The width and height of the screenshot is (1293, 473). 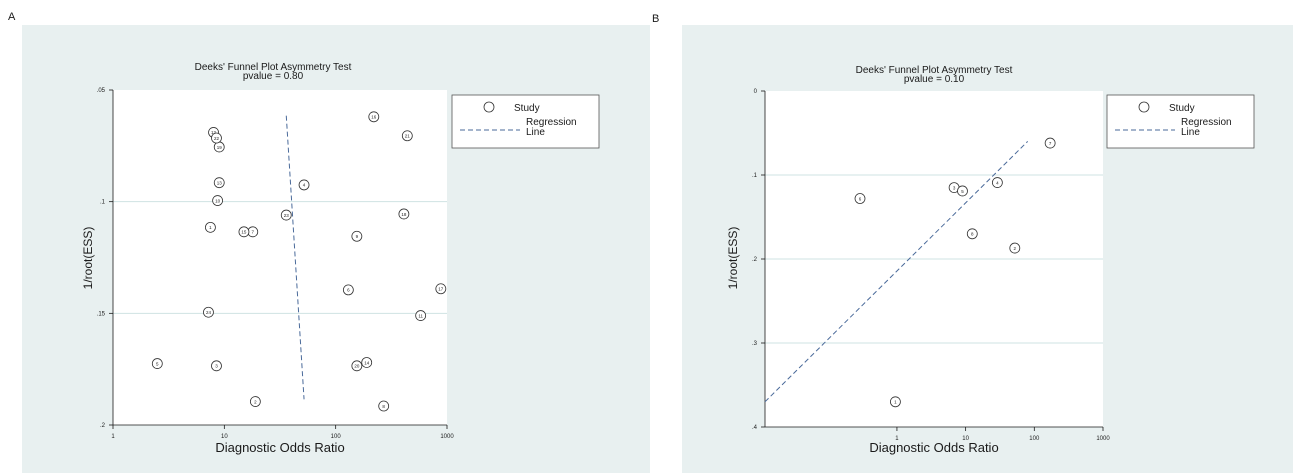 What do you see at coordinates (214, 132) in the screenshot?
I see `study-id-label: 12` at bounding box center [214, 132].